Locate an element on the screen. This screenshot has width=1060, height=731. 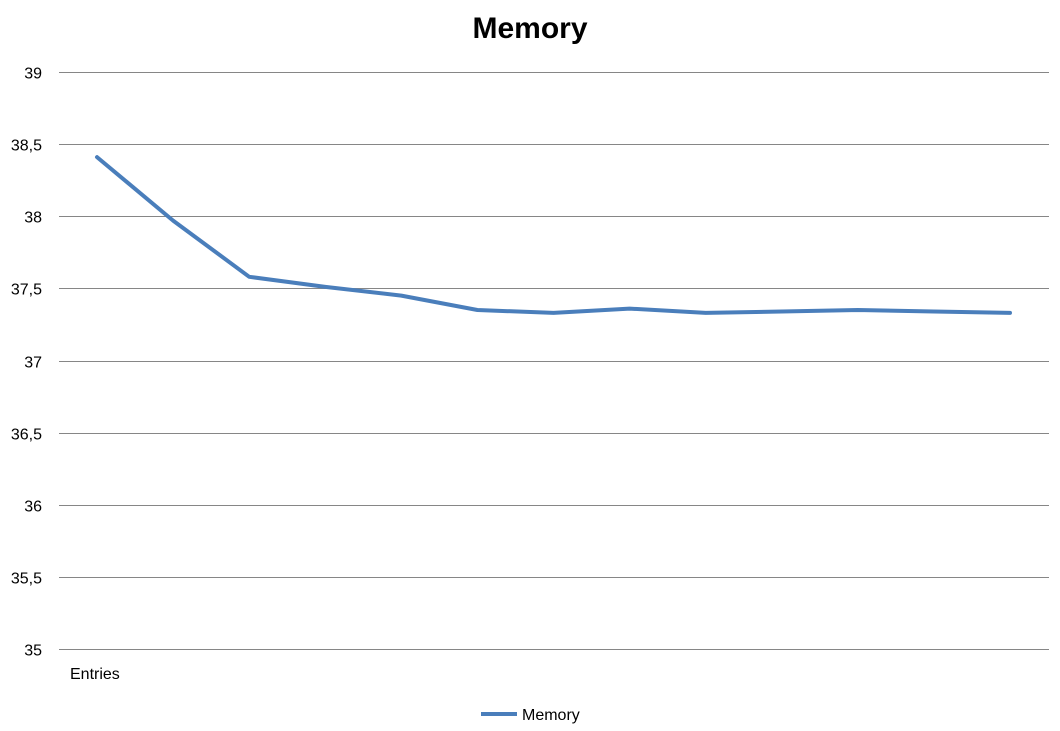
y-tick-label: 38 is located at coordinates (33, 218).